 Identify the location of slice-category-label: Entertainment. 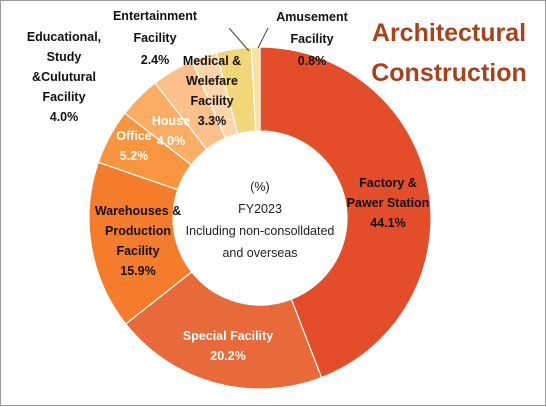
(155, 16).